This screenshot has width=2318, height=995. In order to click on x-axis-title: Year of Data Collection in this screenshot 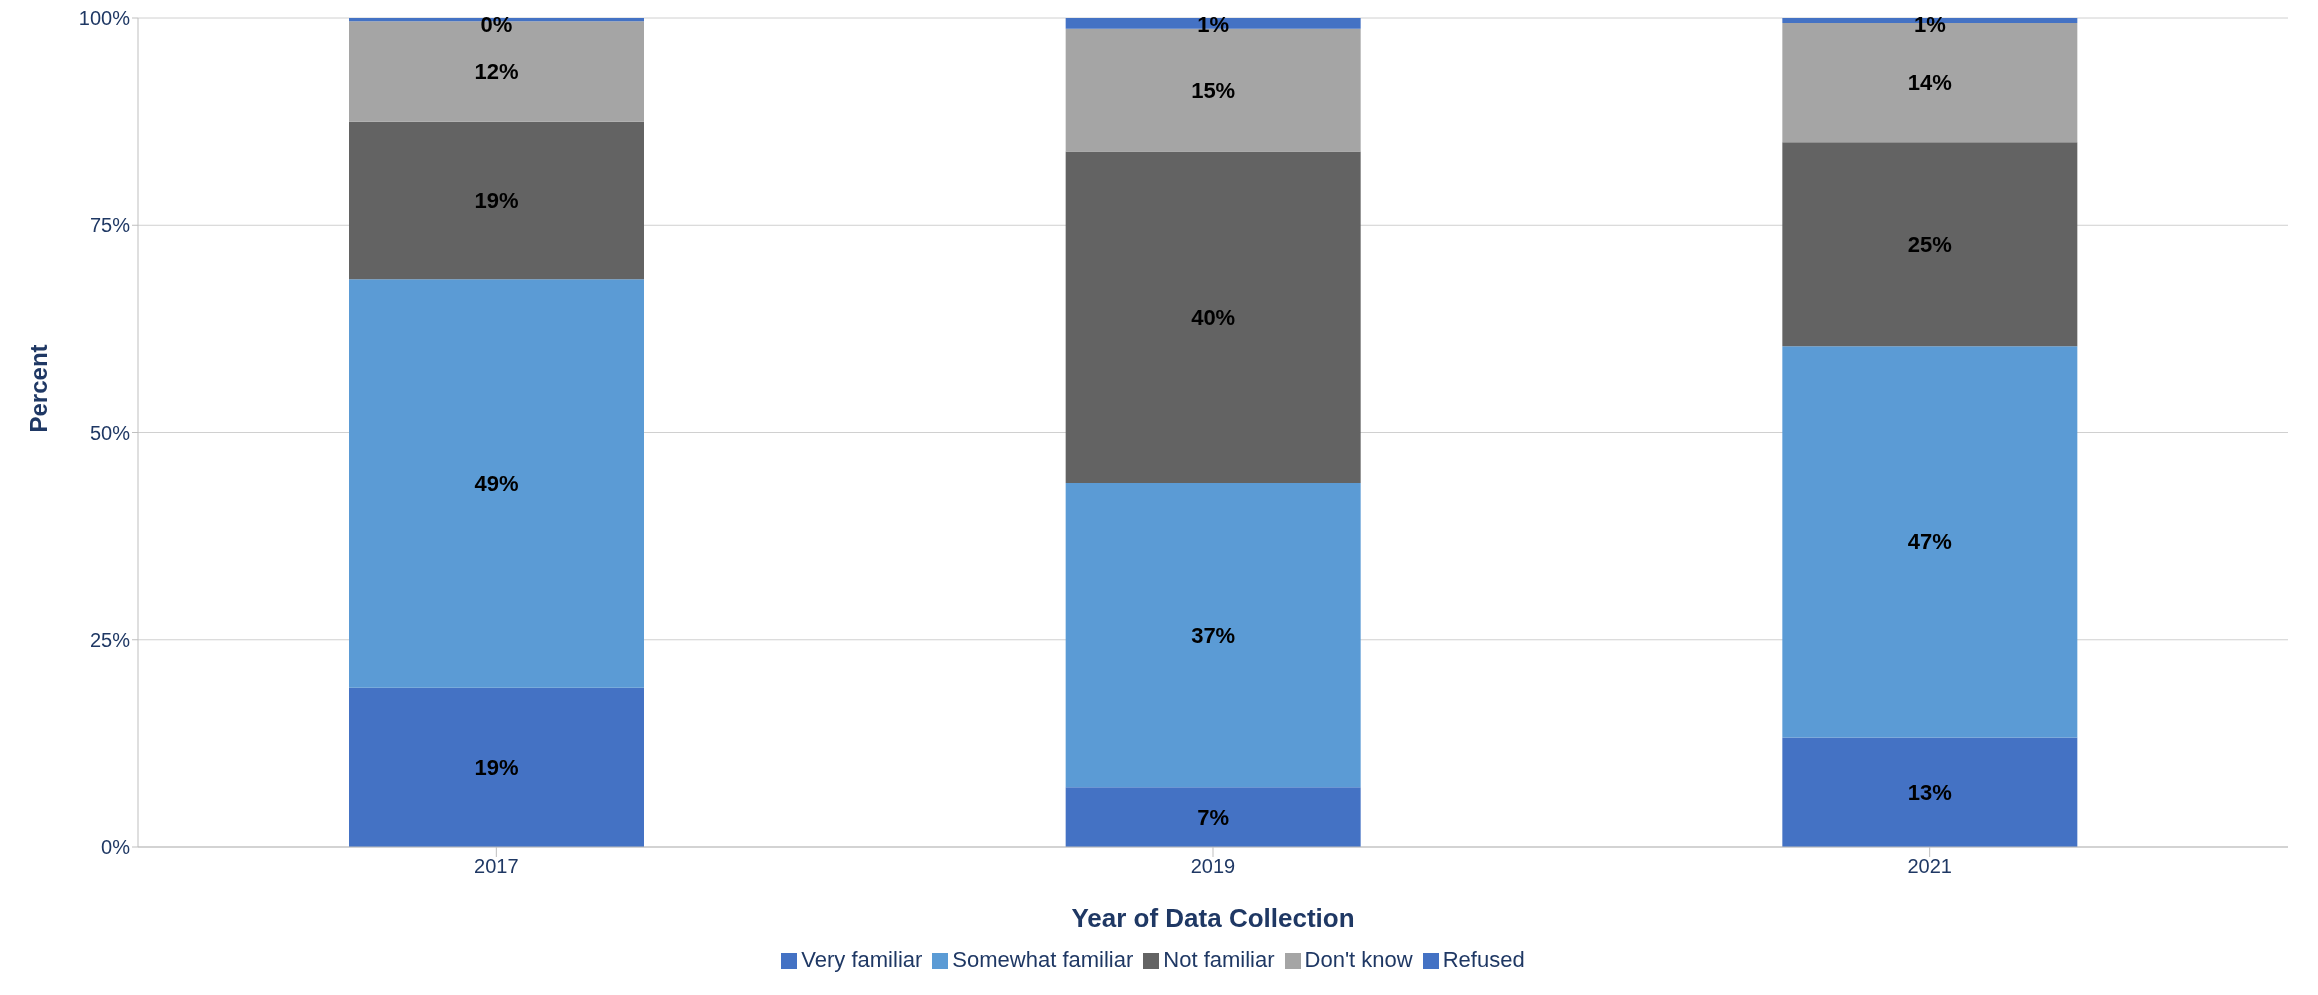, I will do `click(1213, 918)`.